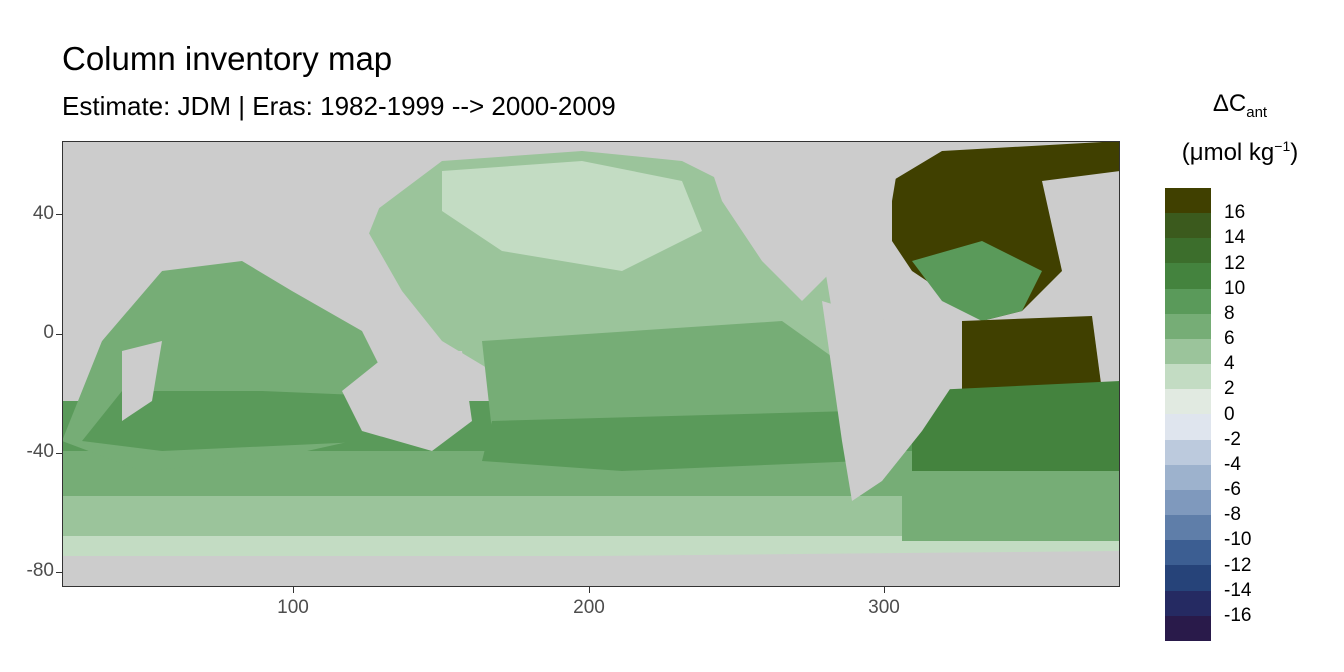 The width and height of the screenshot is (1344, 672). Describe the element at coordinates (1232, 464) in the screenshot. I see `legend-tick-label: -4` at that location.